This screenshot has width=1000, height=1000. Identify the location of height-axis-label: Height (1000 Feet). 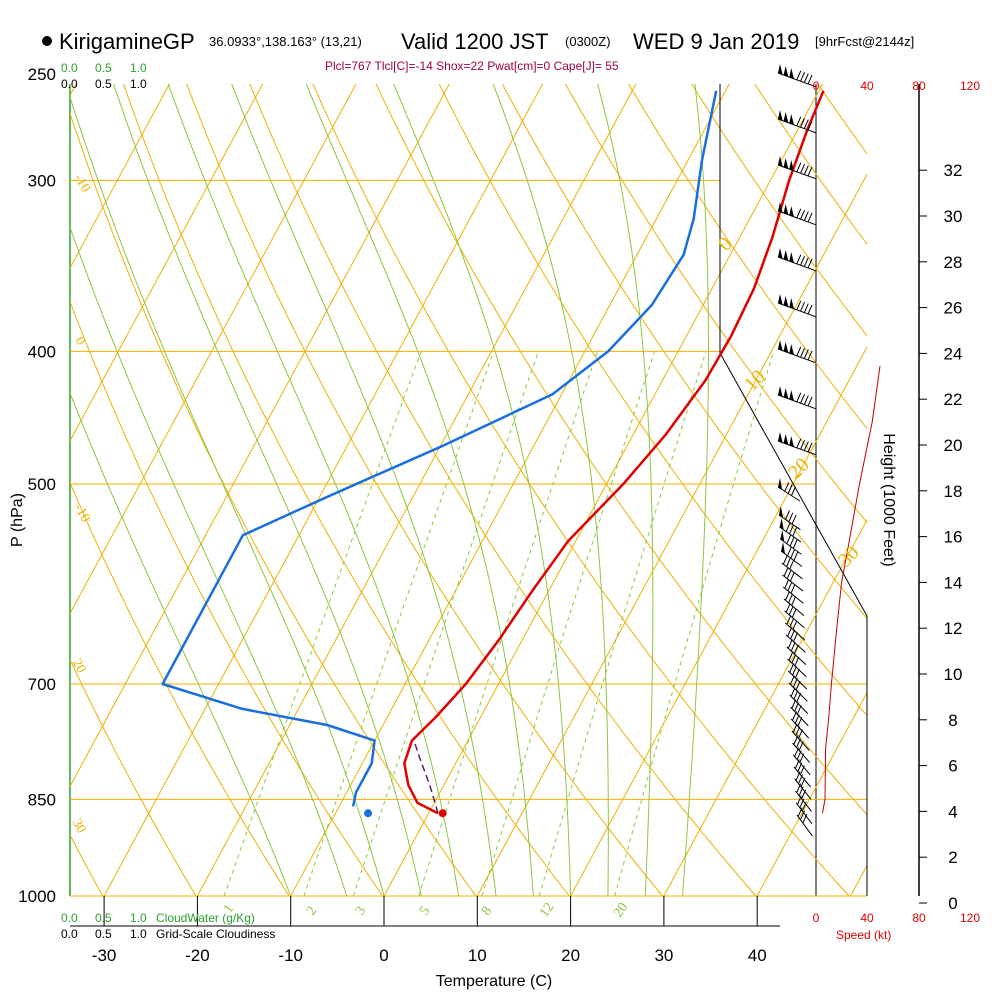
(888, 499).